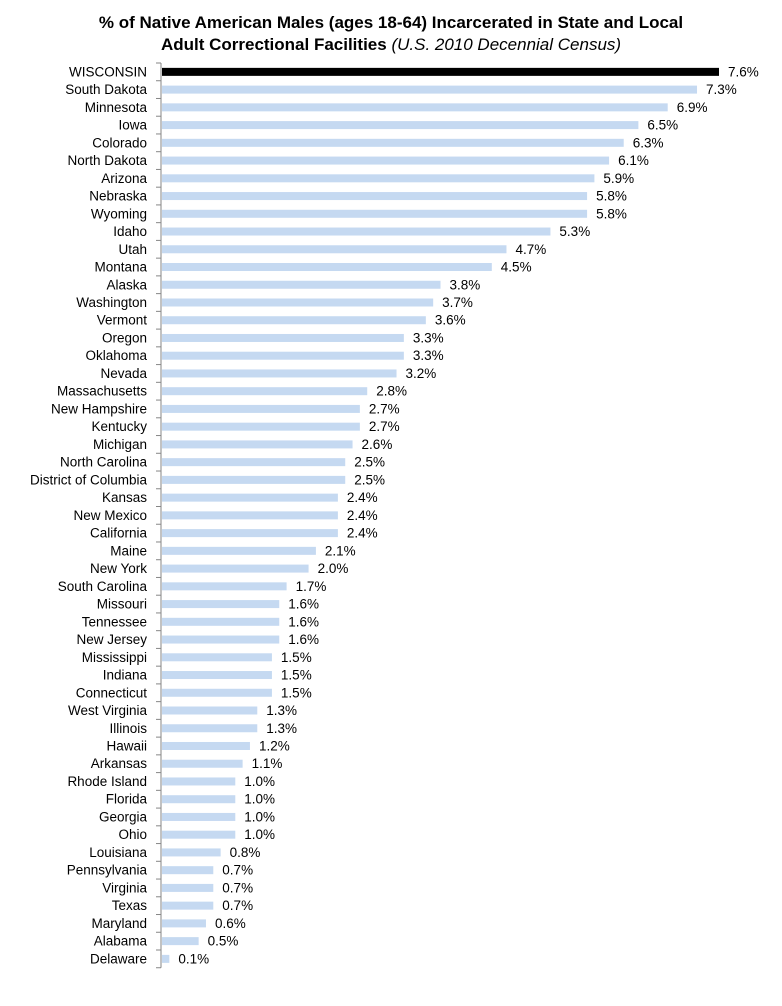 This screenshot has width=782, height=1006. What do you see at coordinates (107, 870) in the screenshot?
I see `category-label: Pennsylvania` at bounding box center [107, 870].